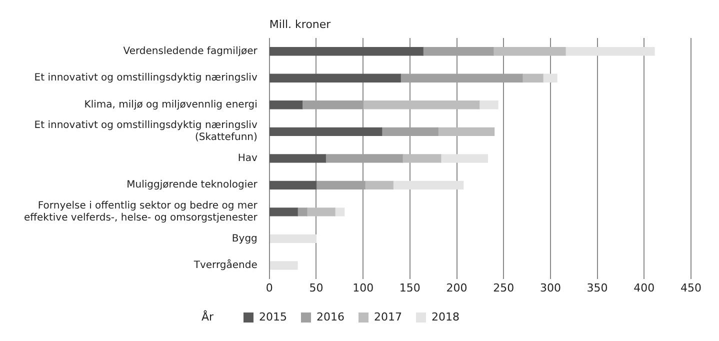 The image size is (719, 341). What do you see at coordinates (363, 287) in the screenshot?
I see `x-tick-label: 100` at bounding box center [363, 287].